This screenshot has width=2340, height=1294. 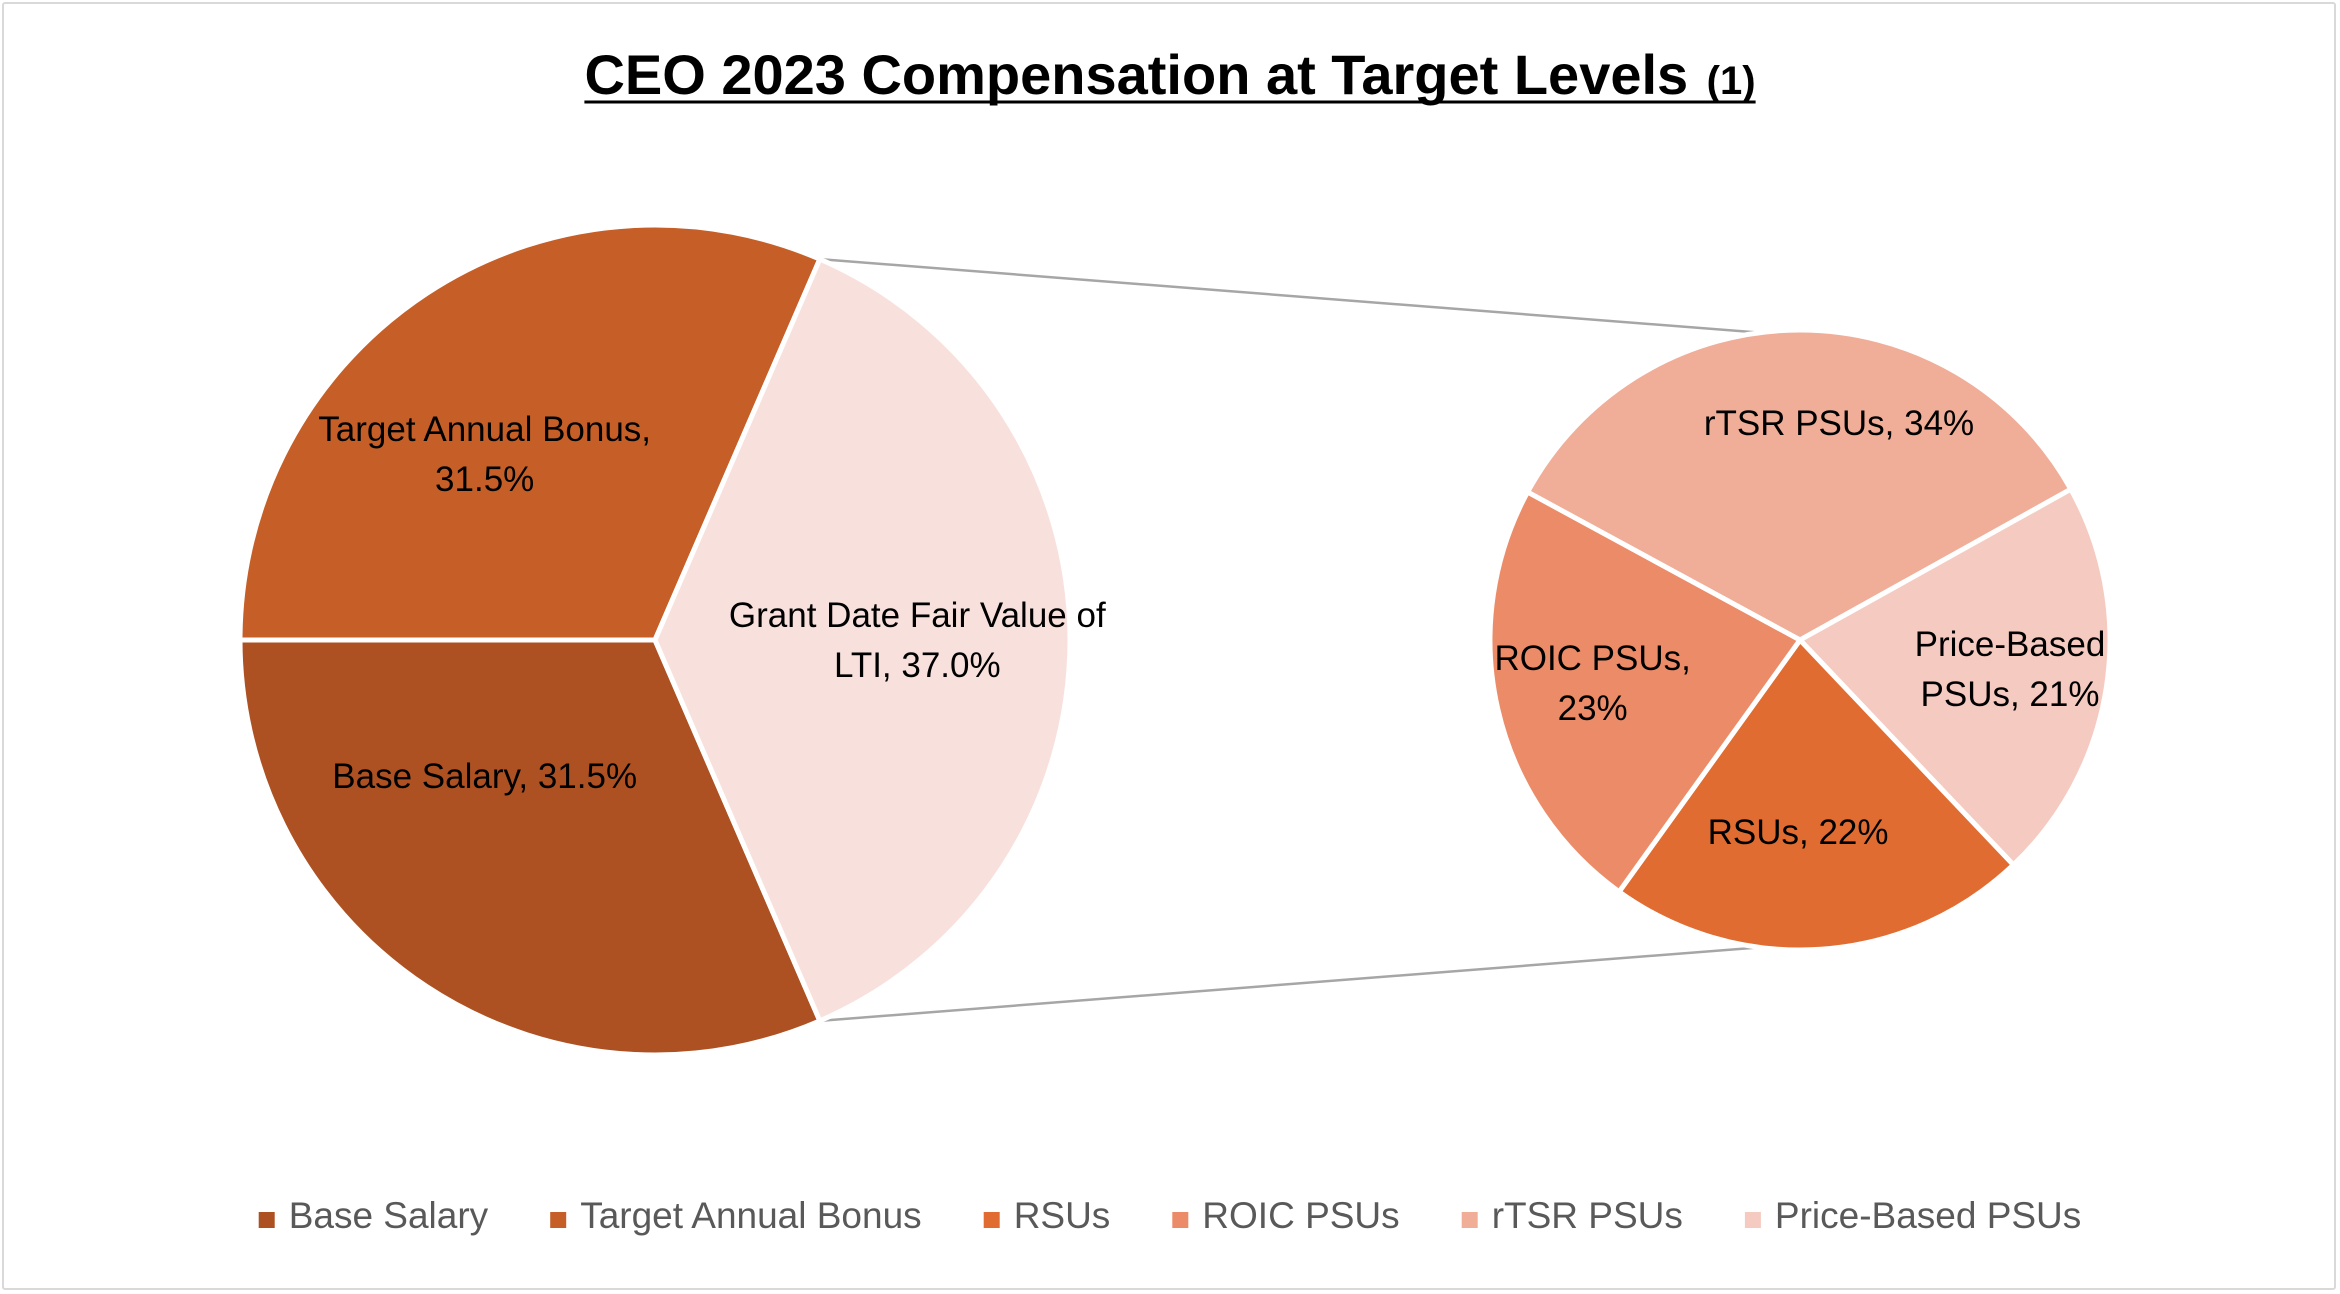 What do you see at coordinates (917, 665) in the screenshot?
I see `main-pie-label-line: LTI, 37.0%` at bounding box center [917, 665].